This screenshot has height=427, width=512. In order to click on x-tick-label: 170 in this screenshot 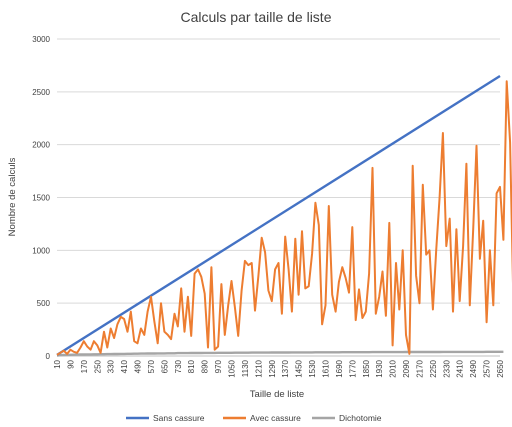, I will do `click(84, 366)`.